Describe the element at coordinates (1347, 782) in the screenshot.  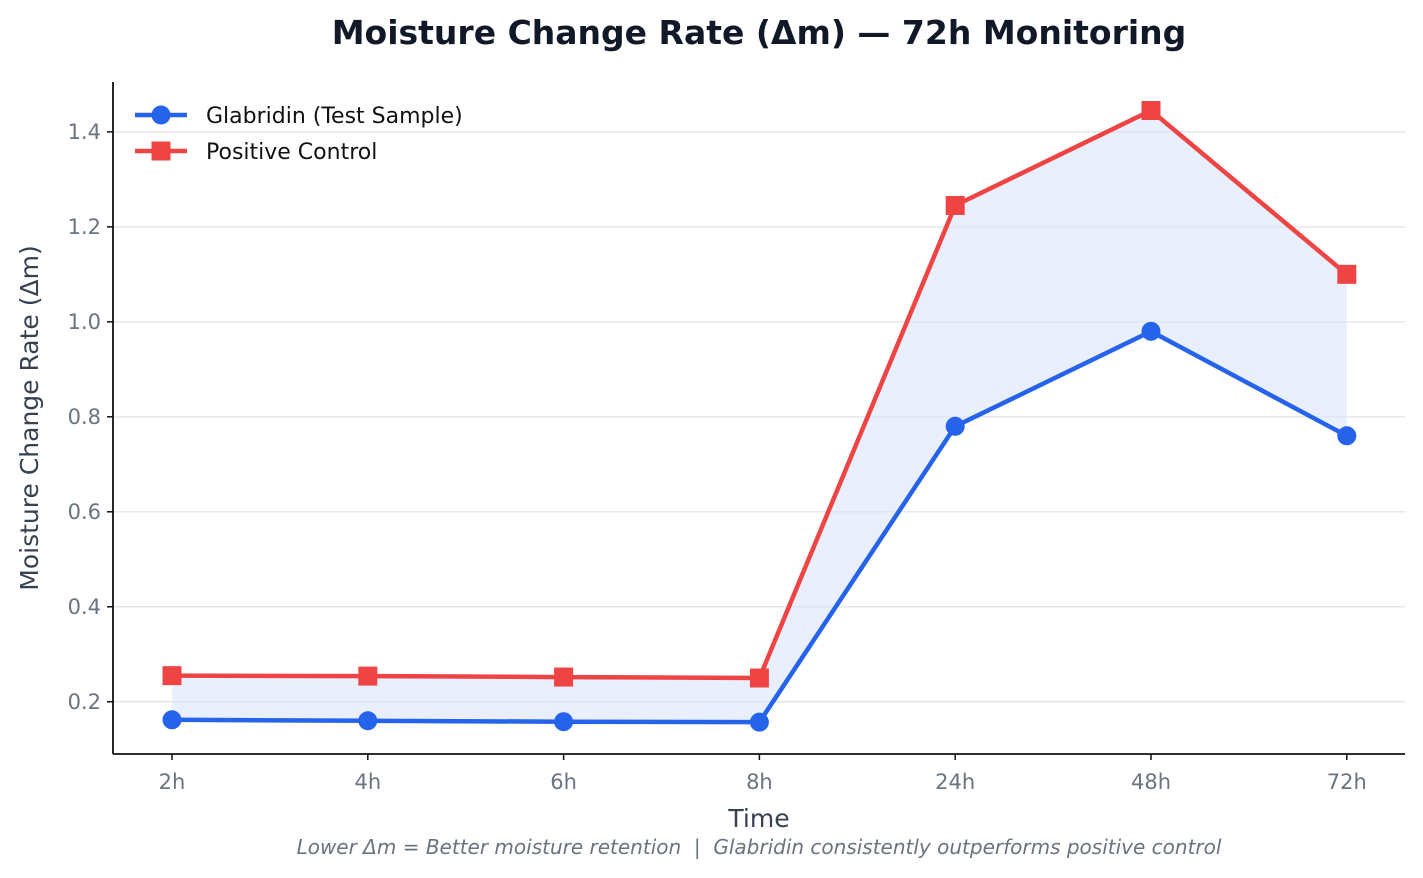
I see `x-tick-label: 72h` at that location.